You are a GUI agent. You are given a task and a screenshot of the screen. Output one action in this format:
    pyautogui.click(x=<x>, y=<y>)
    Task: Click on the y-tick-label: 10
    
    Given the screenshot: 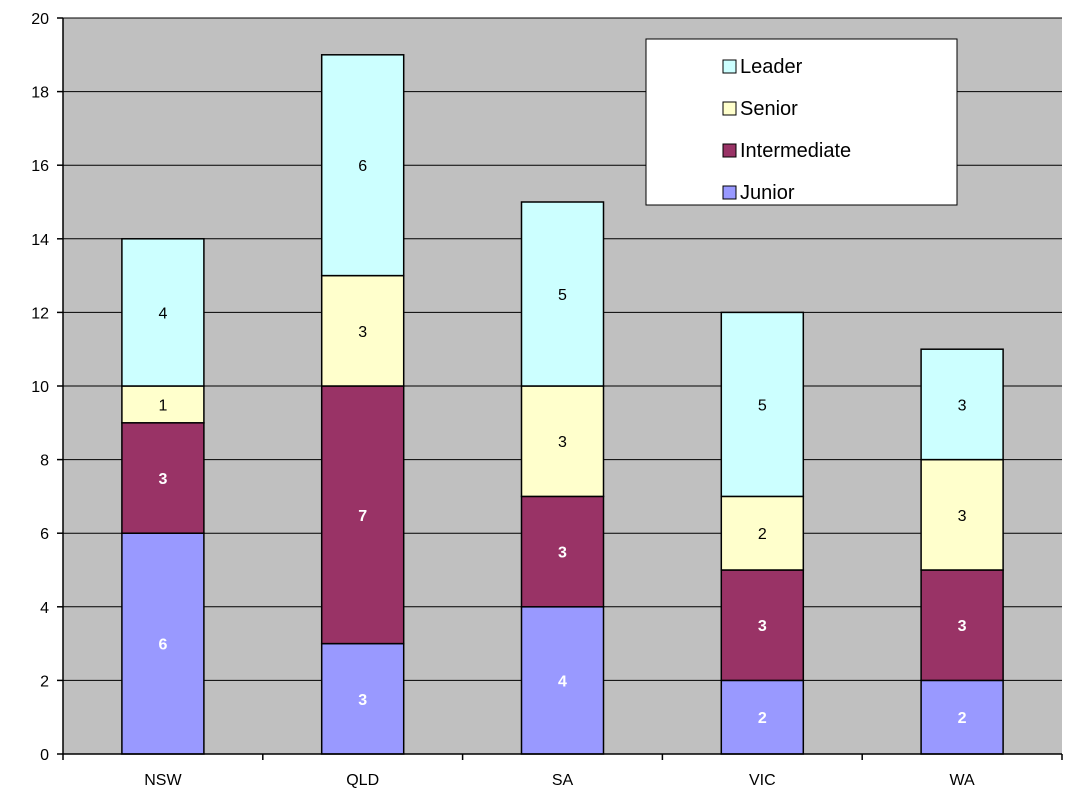 What is the action you would take?
    pyautogui.click(x=40, y=387)
    